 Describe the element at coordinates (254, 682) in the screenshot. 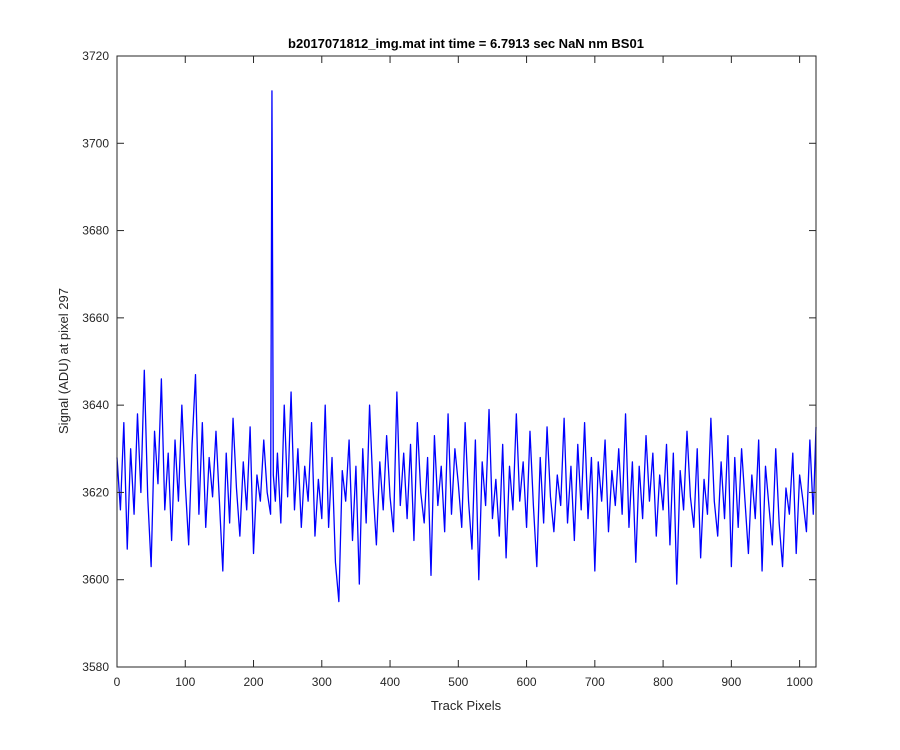

I see `x-tick-label: 200` at that location.